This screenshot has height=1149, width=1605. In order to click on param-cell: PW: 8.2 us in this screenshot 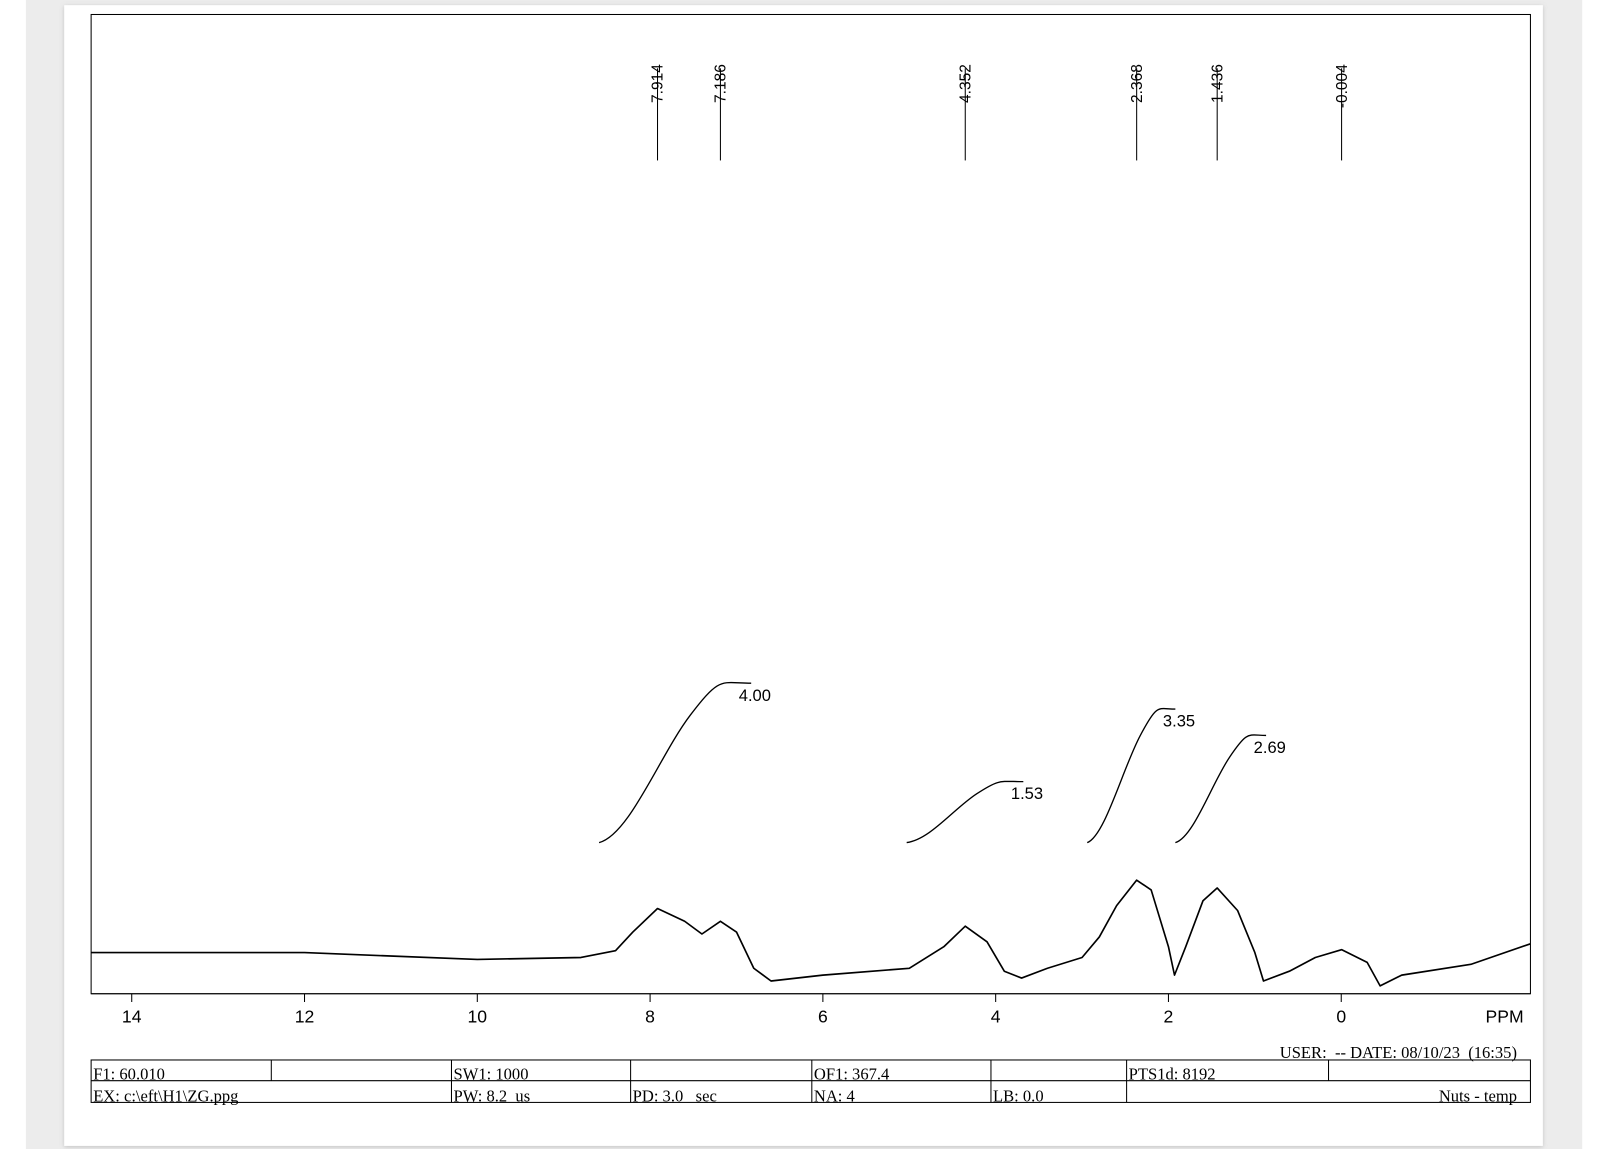, I will do `click(492, 1095)`.